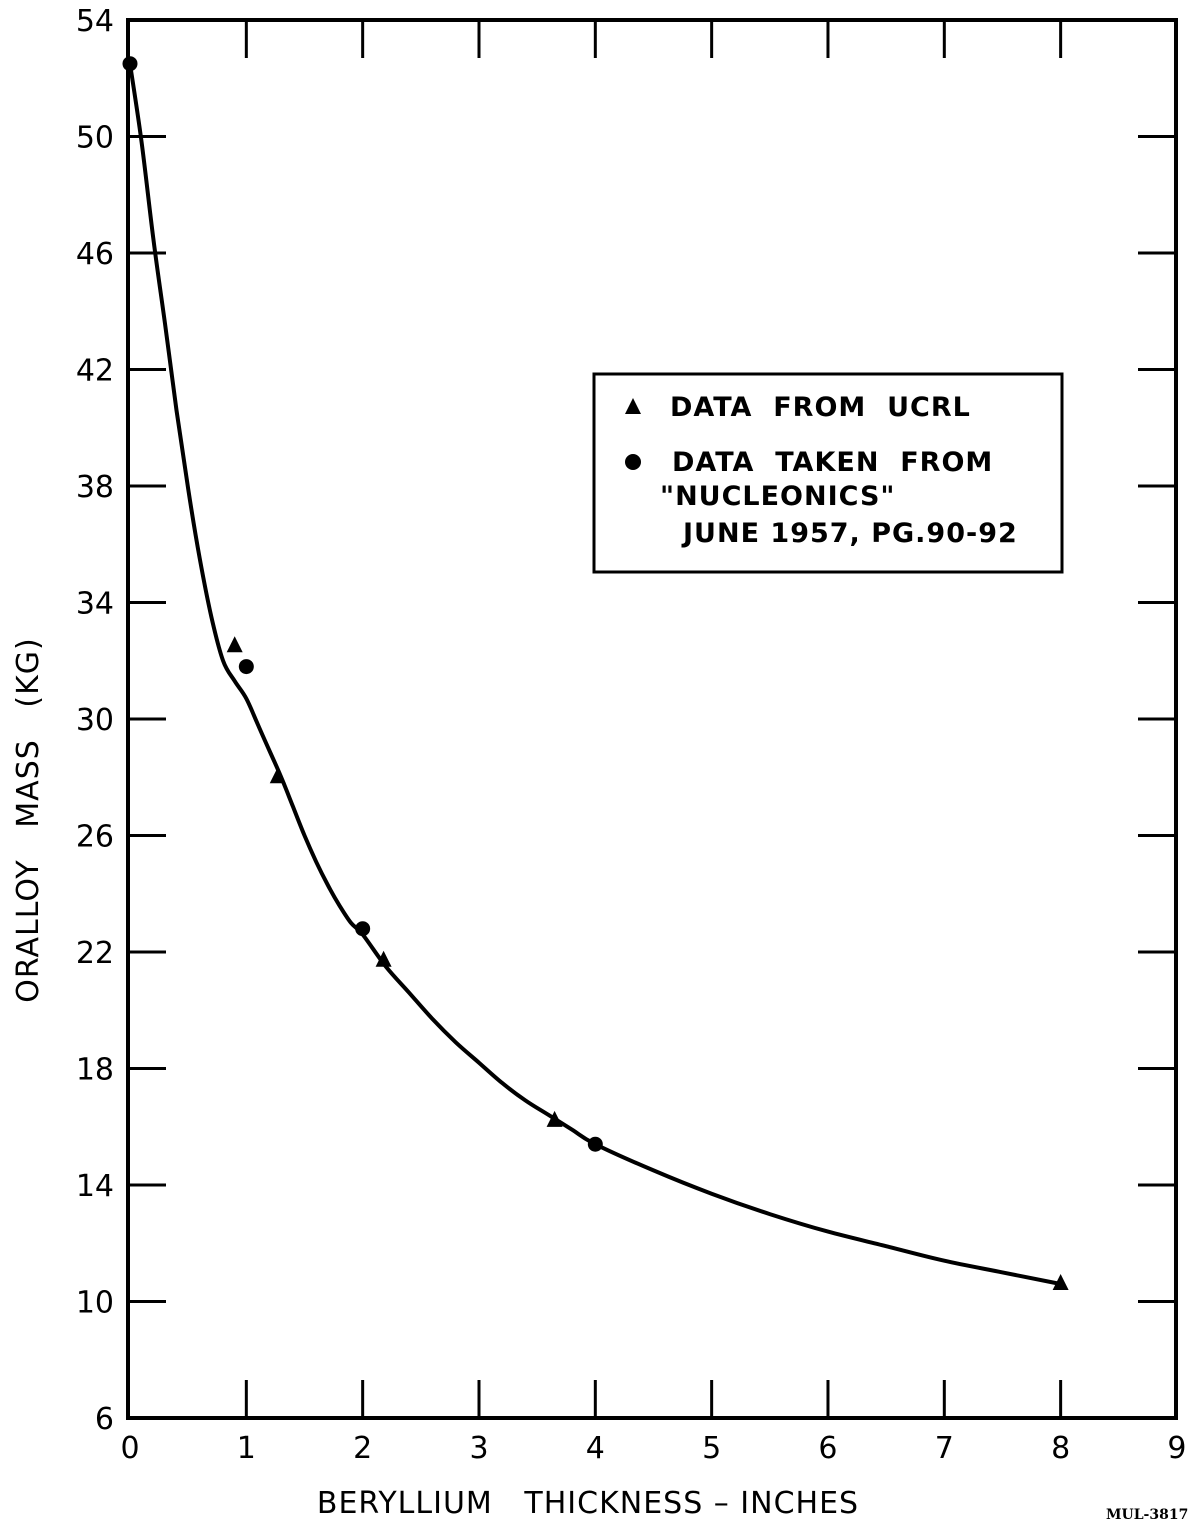  I want to click on x-tick-label: 9, so click(1176, 1448).